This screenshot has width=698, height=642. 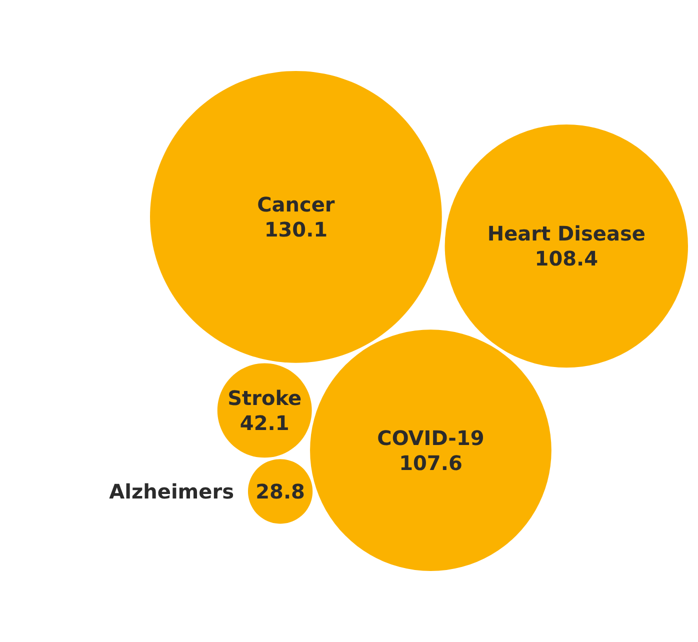 What do you see at coordinates (171, 491) in the screenshot?
I see `category-label: Alzheimers` at bounding box center [171, 491].